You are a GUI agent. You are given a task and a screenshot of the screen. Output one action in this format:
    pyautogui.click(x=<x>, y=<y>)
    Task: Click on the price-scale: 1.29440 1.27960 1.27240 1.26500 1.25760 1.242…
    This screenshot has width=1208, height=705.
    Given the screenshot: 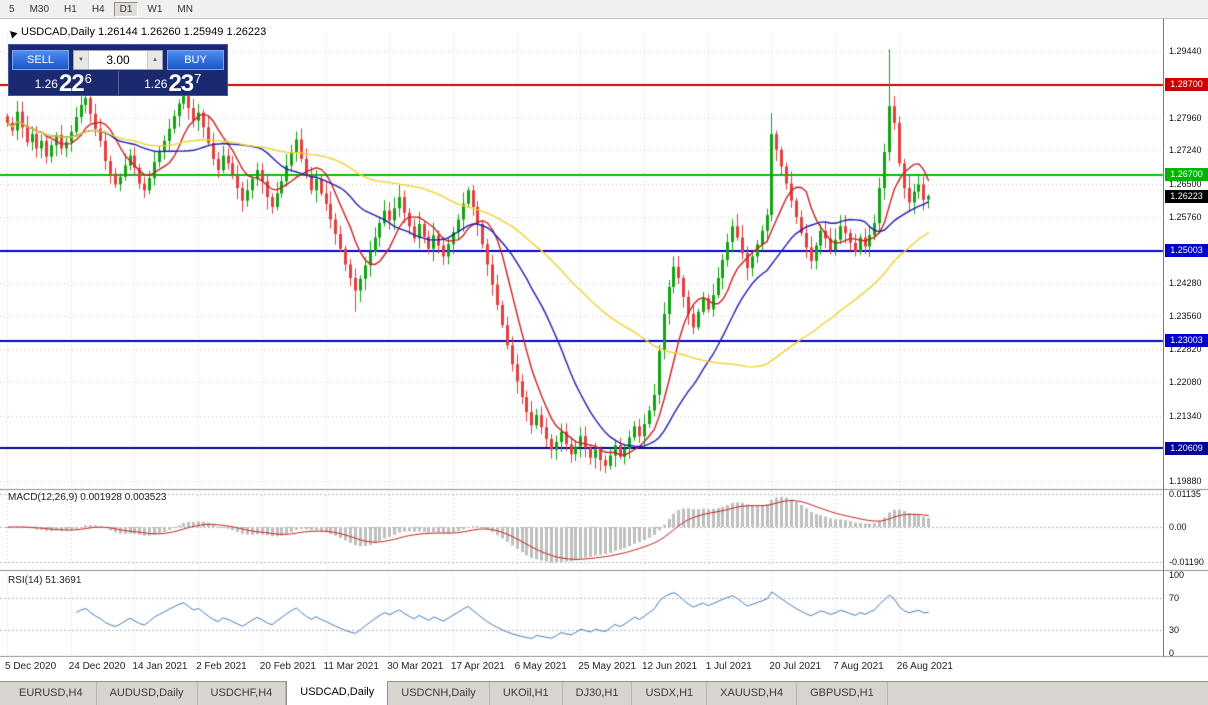 What is the action you would take?
    pyautogui.click(x=1185, y=338)
    